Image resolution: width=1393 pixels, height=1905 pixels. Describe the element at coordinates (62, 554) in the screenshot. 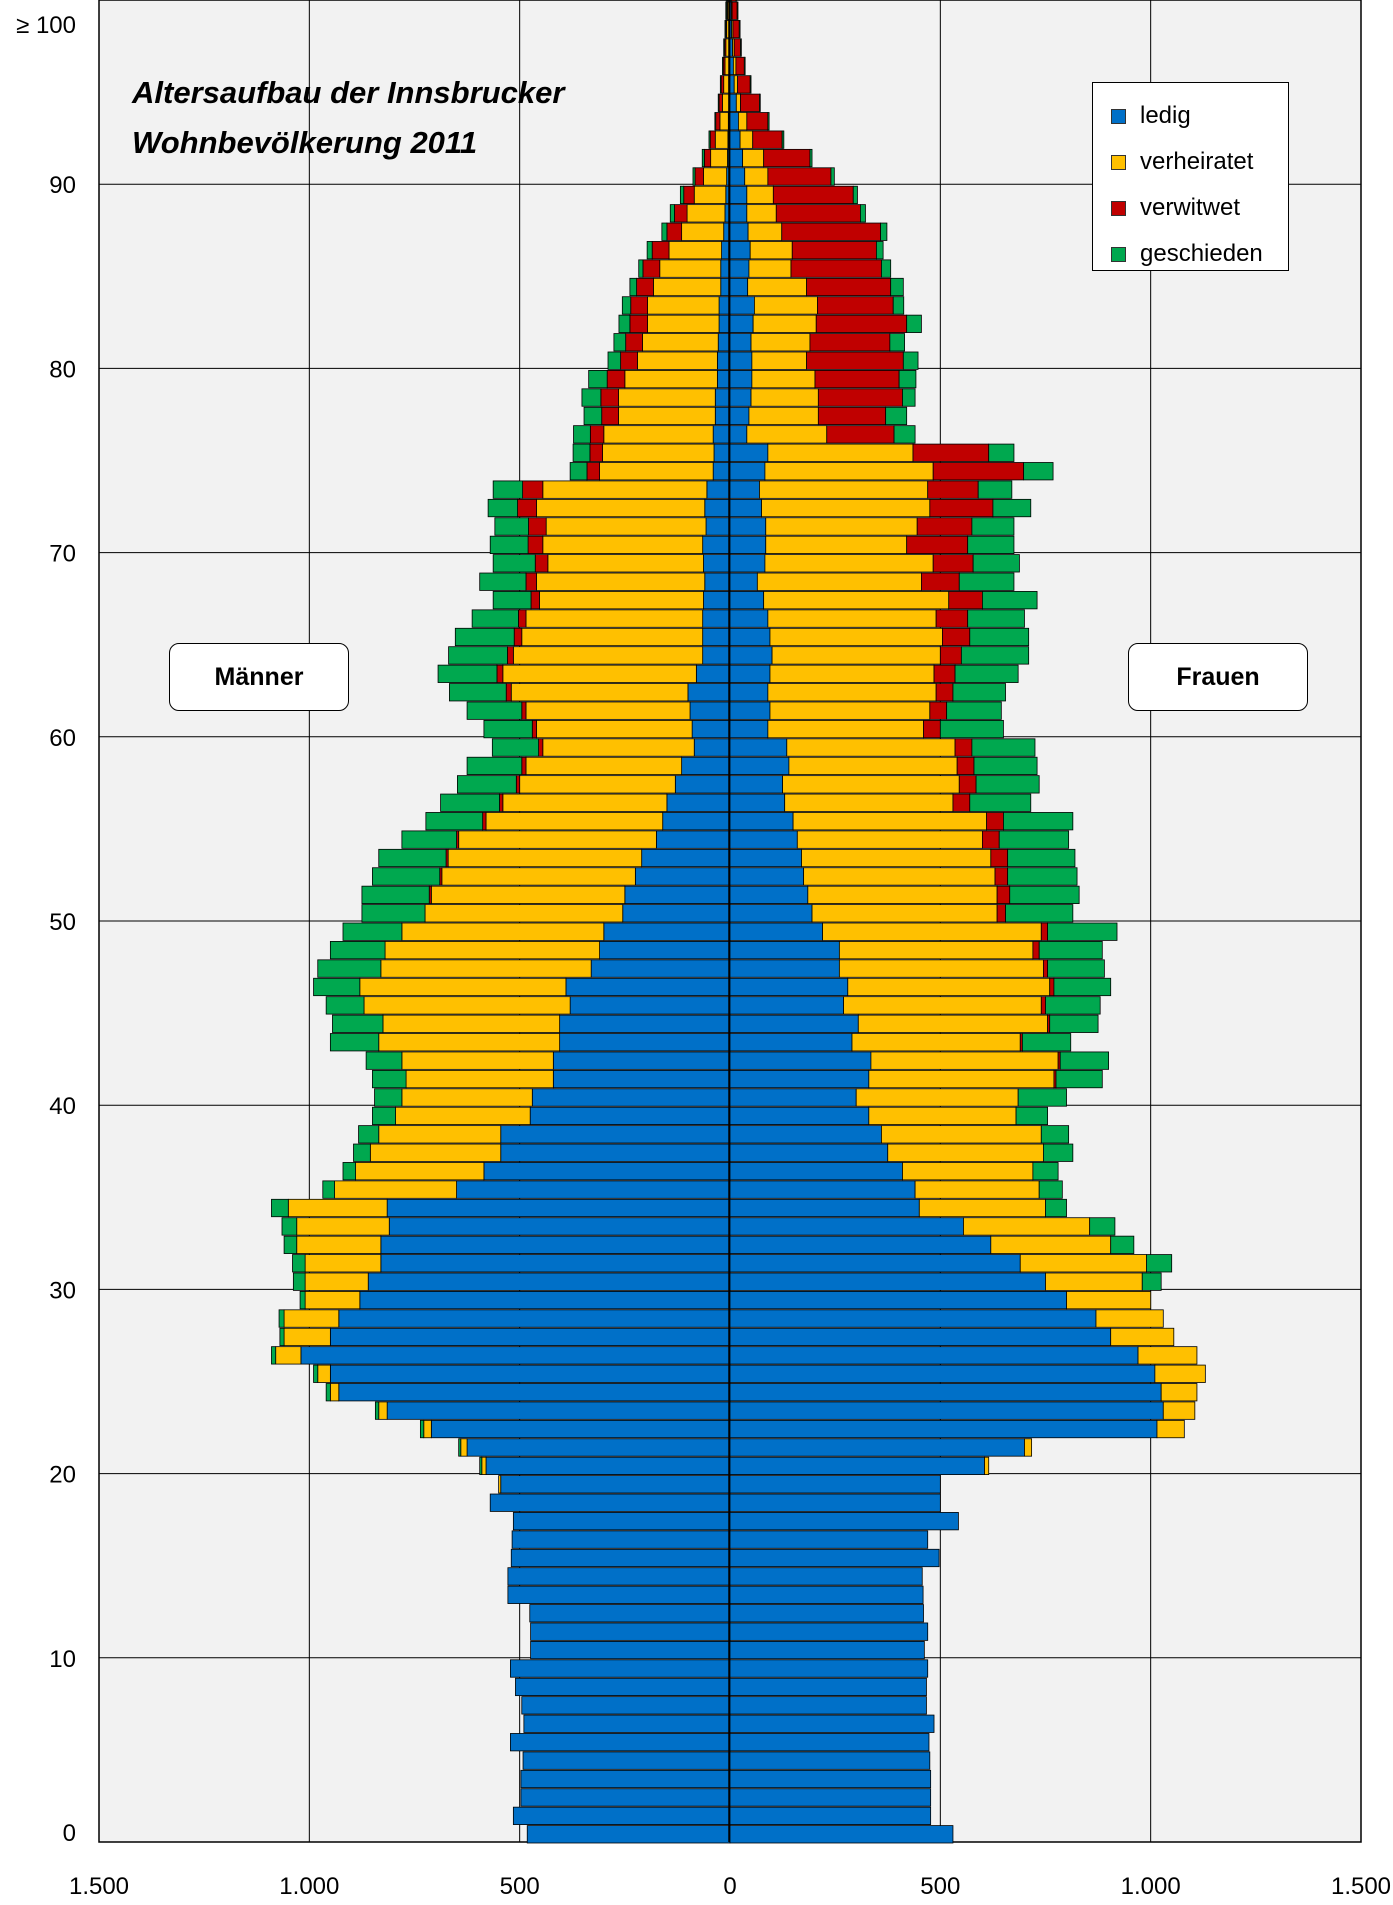

I see `y-tick-label: 70` at that location.